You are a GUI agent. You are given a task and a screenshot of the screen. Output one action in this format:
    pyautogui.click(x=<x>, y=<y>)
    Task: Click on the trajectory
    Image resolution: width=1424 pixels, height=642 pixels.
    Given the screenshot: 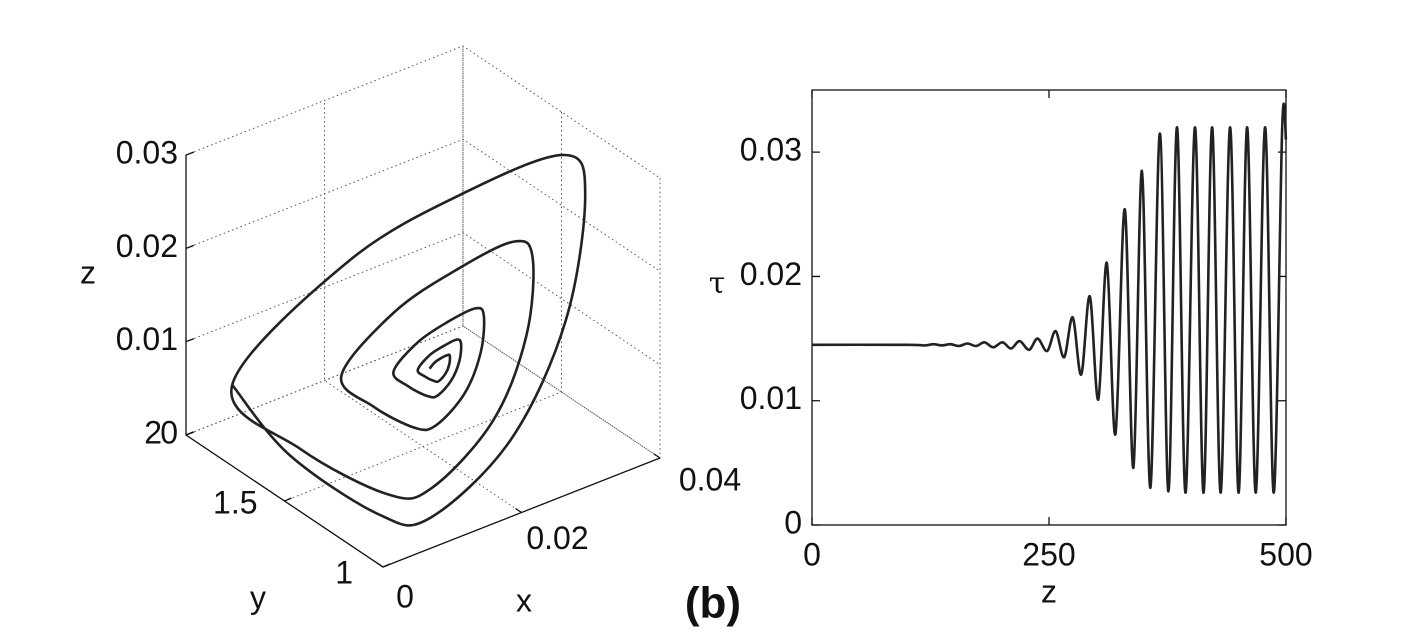 What is the action you would take?
    pyautogui.click(x=408, y=340)
    